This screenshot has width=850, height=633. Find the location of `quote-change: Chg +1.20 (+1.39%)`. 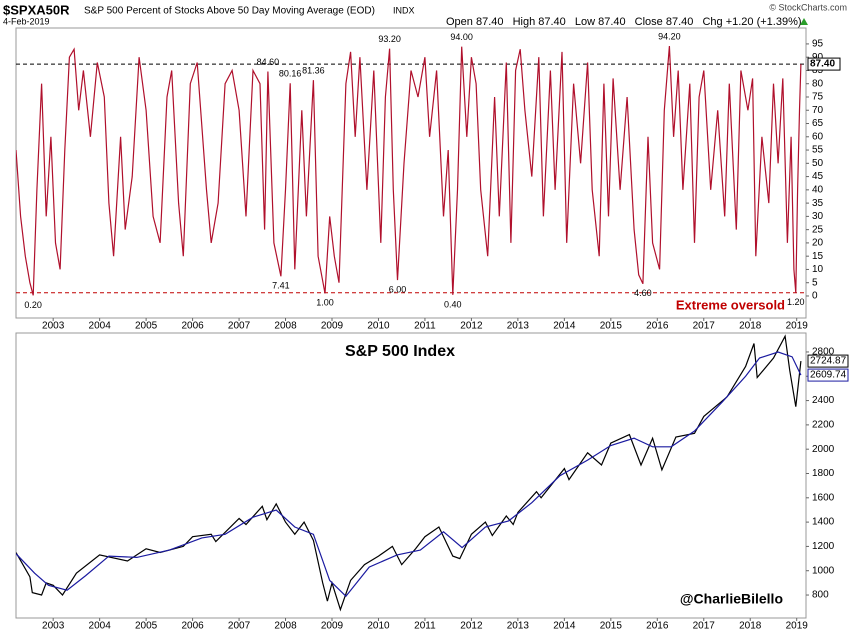

quote-change: Chg +1.20 (+1.39%) is located at coordinates (751, 22).